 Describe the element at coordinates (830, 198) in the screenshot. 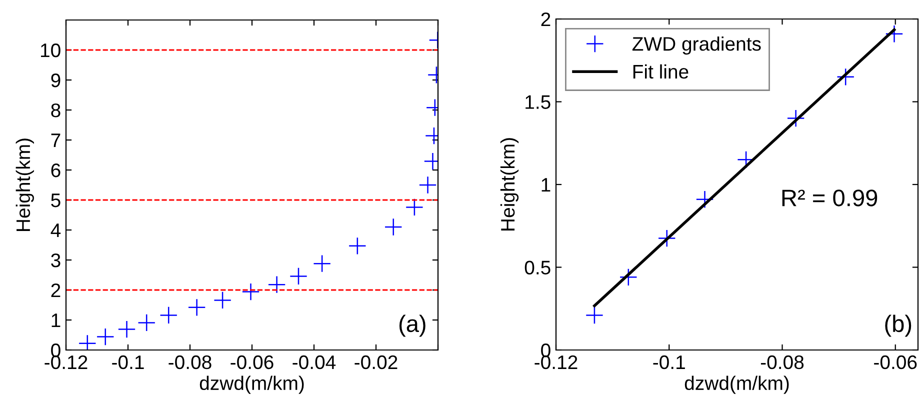

I see `annotation: R² = 0.99` at that location.